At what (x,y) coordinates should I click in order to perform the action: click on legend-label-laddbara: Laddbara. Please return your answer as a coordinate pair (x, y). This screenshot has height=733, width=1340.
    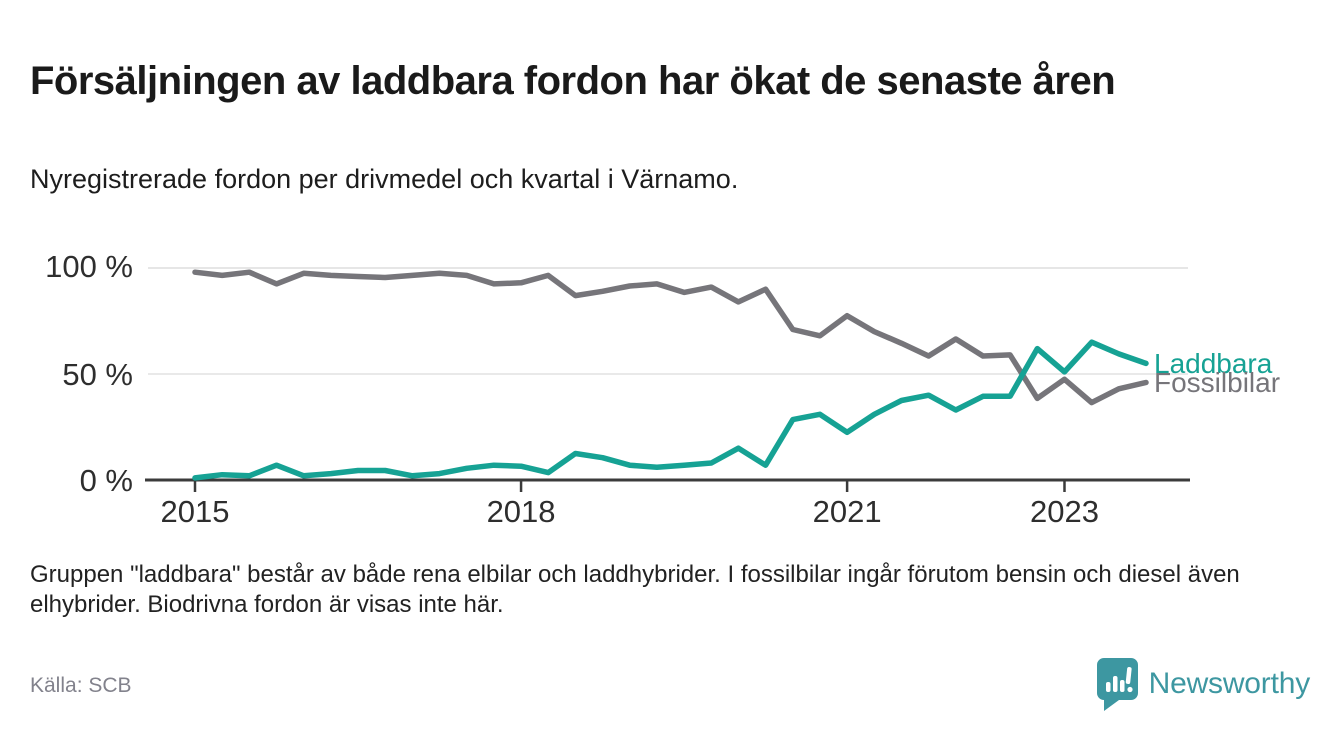
    Looking at the image, I should click on (1213, 363).